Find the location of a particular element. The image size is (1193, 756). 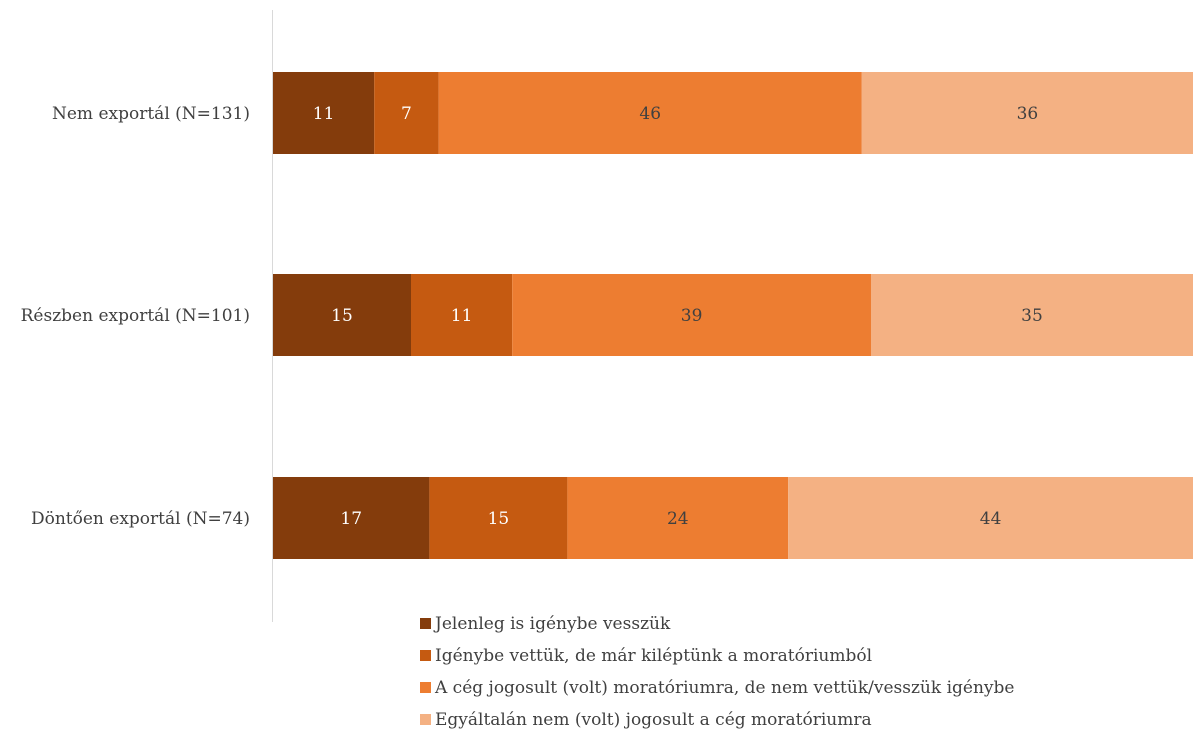

category-label: Döntően exportál (N=74) is located at coordinates (140, 519).